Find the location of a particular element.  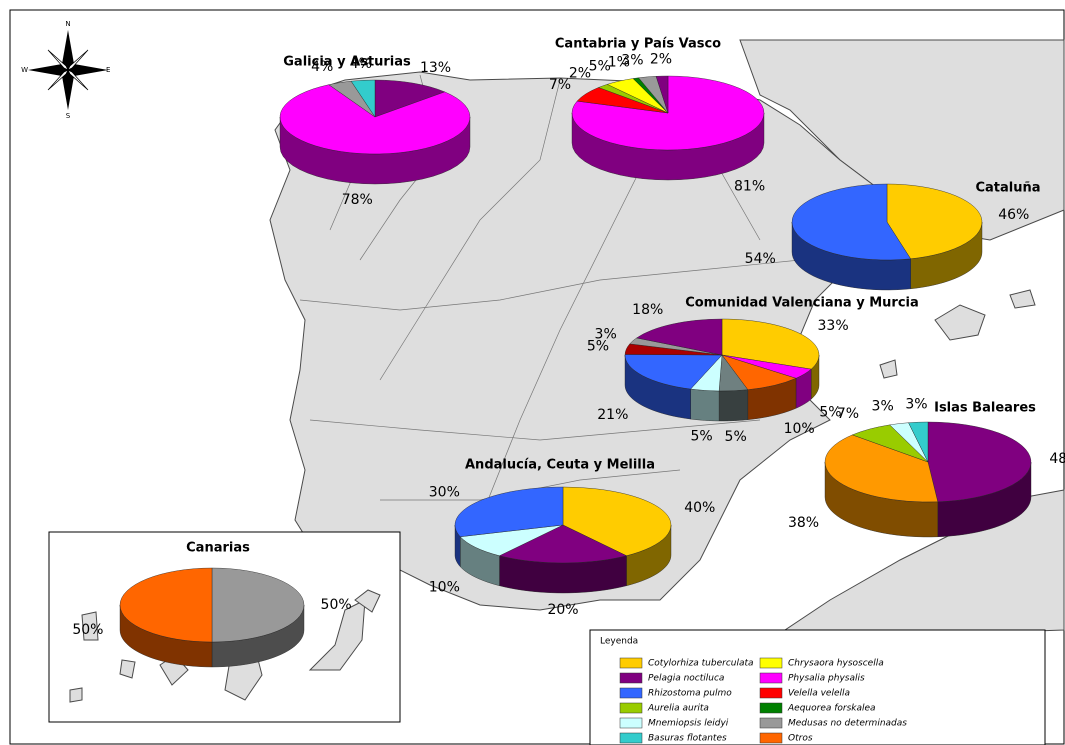

compass: N S E W is located at coordinates (65, 70).